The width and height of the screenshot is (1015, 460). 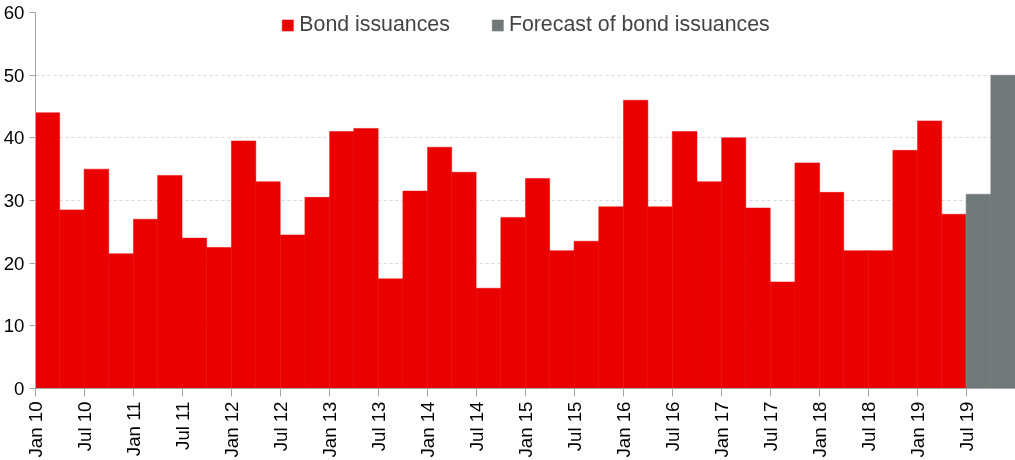 What do you see at coordinates (770, 426) in the screenshot?
I see `x-tick-label: Jul 17` at bounding box center [770, 426].